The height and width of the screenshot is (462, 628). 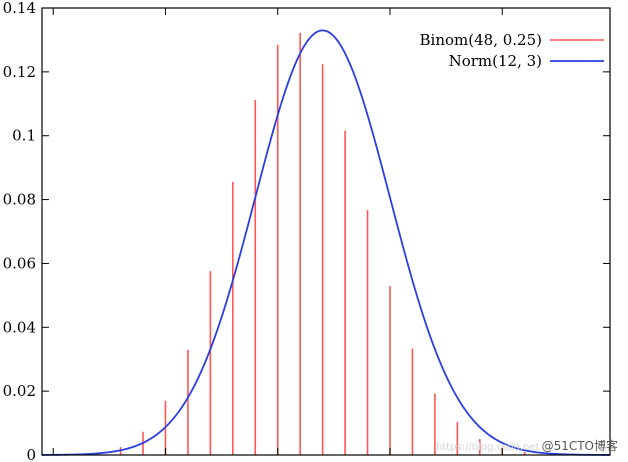 I want to click on y-tick-label: 0.14, so click(x=19, y=8).